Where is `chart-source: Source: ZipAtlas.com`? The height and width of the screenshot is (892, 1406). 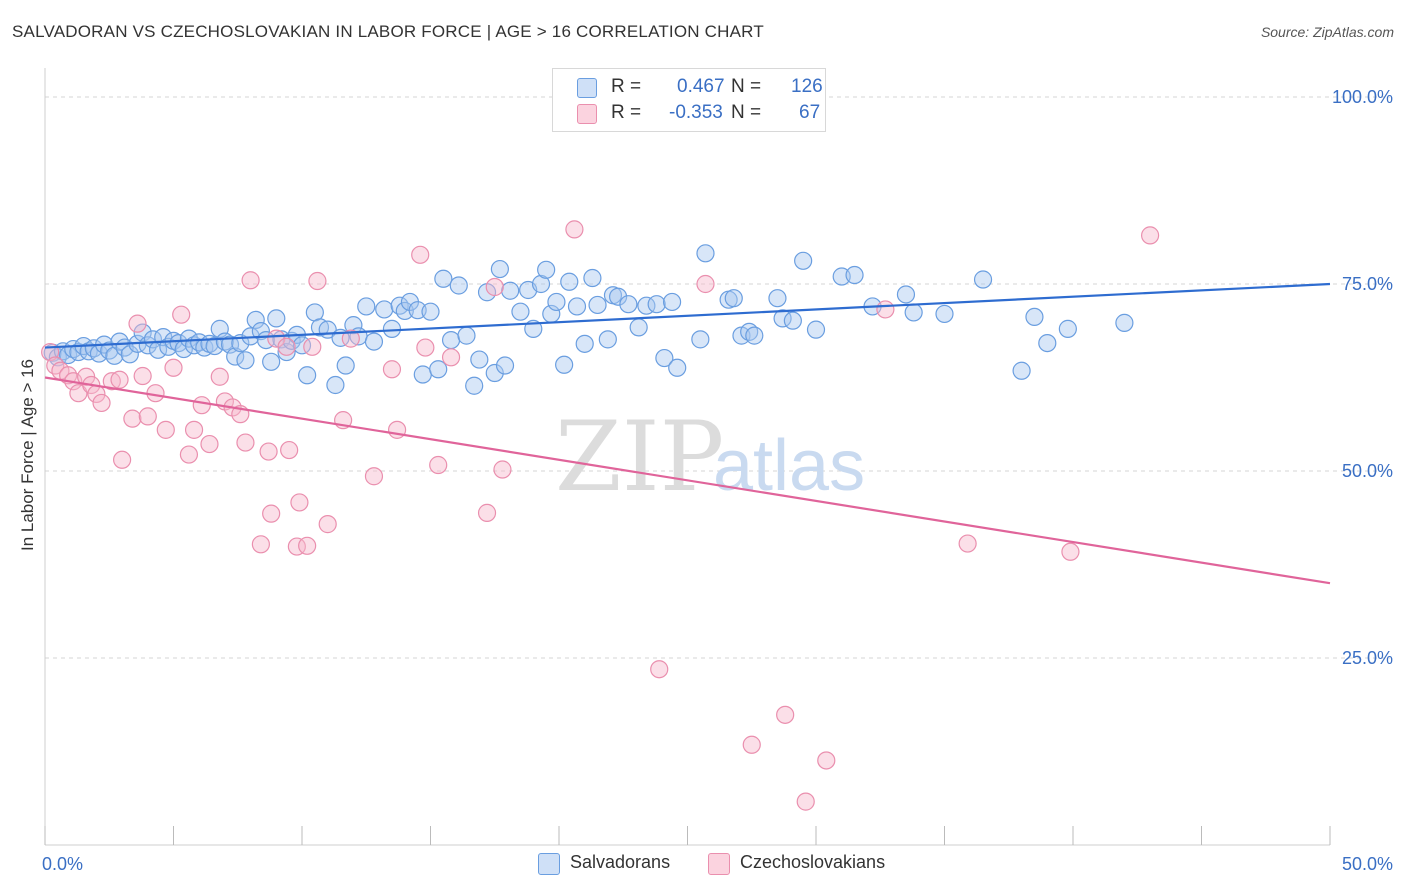
chart-source: Source: ZipAtlas.com is located at coordinates (1327, 32).